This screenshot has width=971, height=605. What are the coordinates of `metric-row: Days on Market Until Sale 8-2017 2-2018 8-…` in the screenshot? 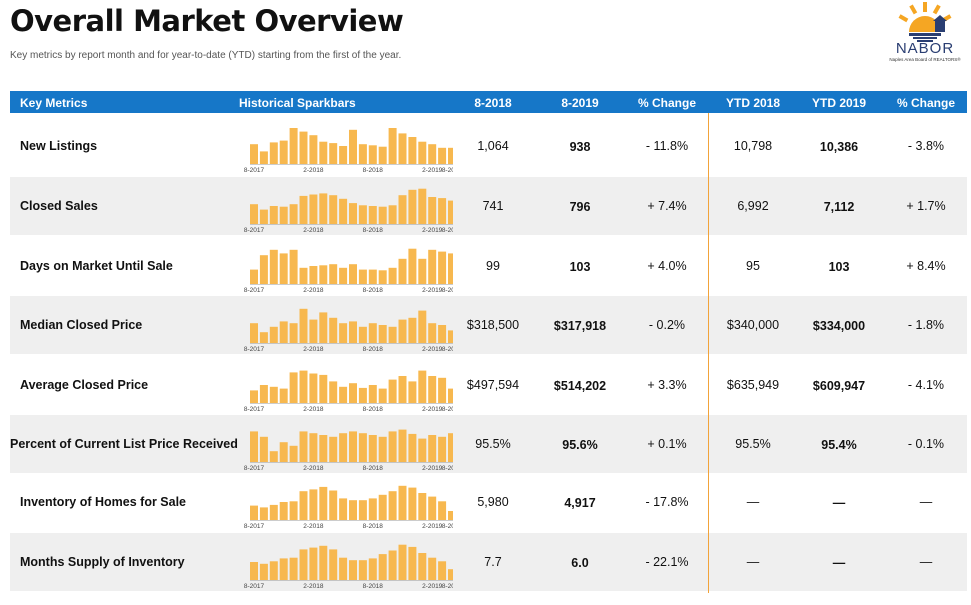 It's located at (488, 266).